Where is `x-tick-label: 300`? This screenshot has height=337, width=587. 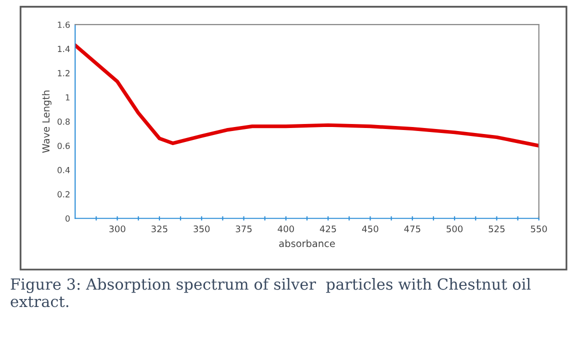 x-tick-label: 300 is located at coordinates (117, 228).